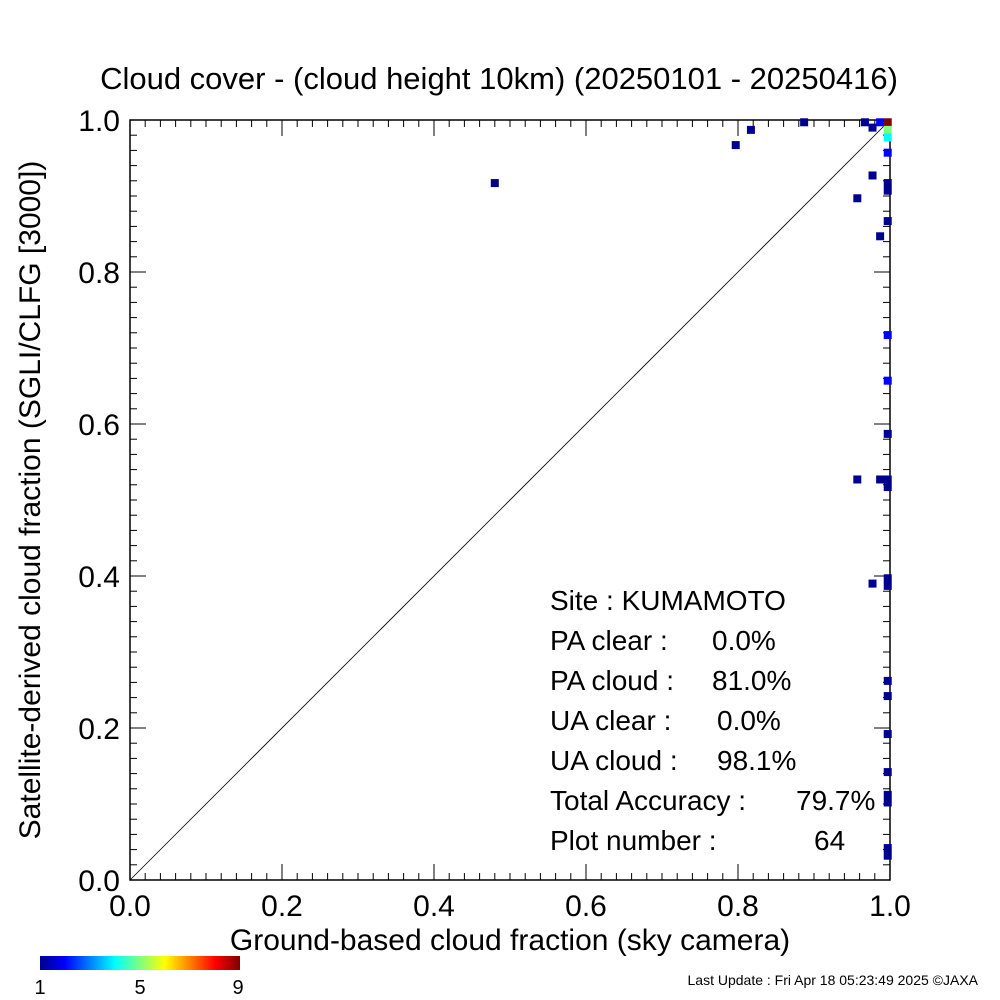  What do you see at coordinates (99, 425) in the screenshot?
I see `y-tick-label: 0.6` at bounding box center [99, 425].